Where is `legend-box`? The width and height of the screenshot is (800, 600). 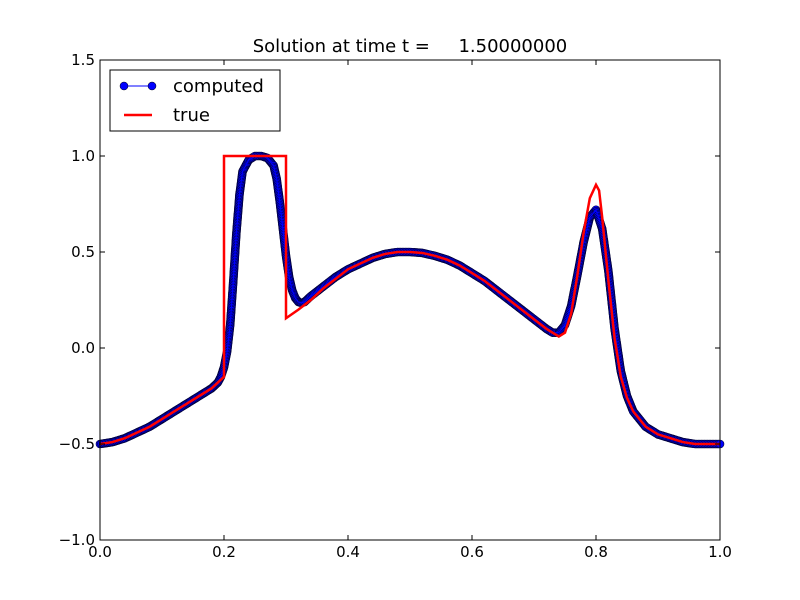
legend-box is located at coordinates (195, 100).